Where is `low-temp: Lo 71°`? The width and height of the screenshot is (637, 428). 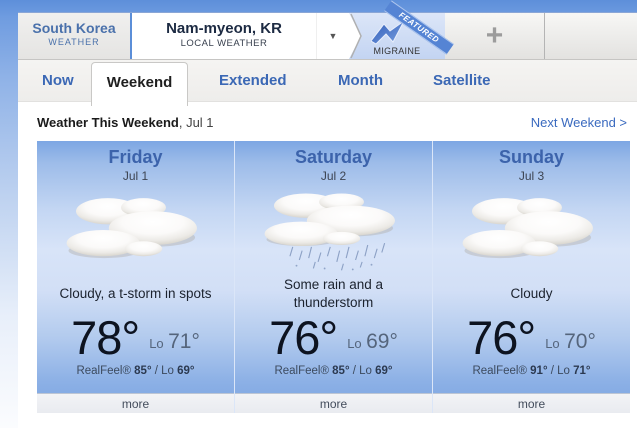
low-temp: Lo 71° is located at coordinates (174, 342).